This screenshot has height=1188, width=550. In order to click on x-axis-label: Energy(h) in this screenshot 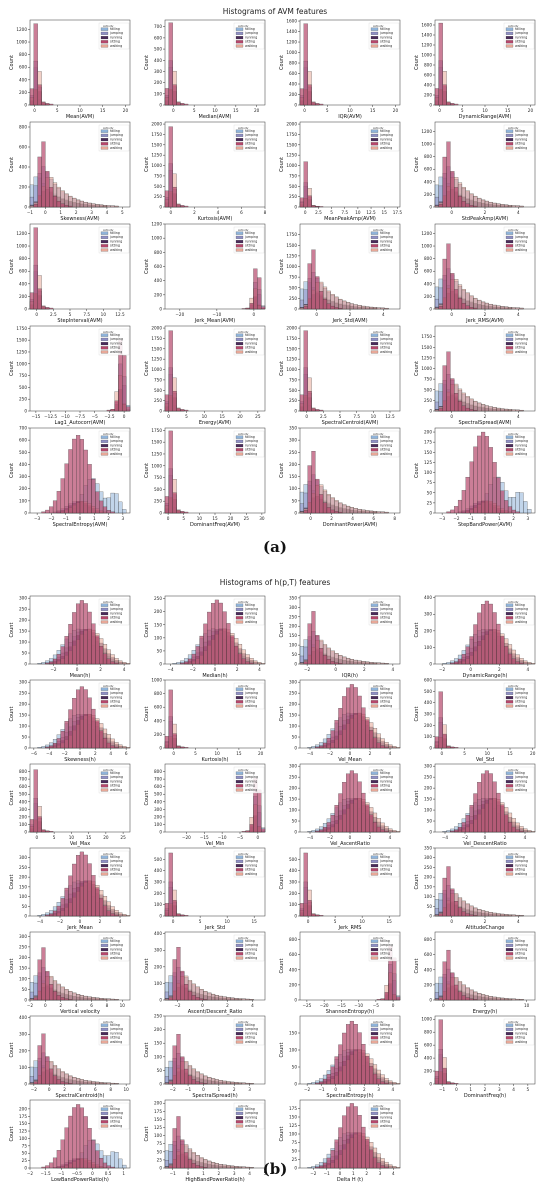, I will do `click(485, 1012)`.